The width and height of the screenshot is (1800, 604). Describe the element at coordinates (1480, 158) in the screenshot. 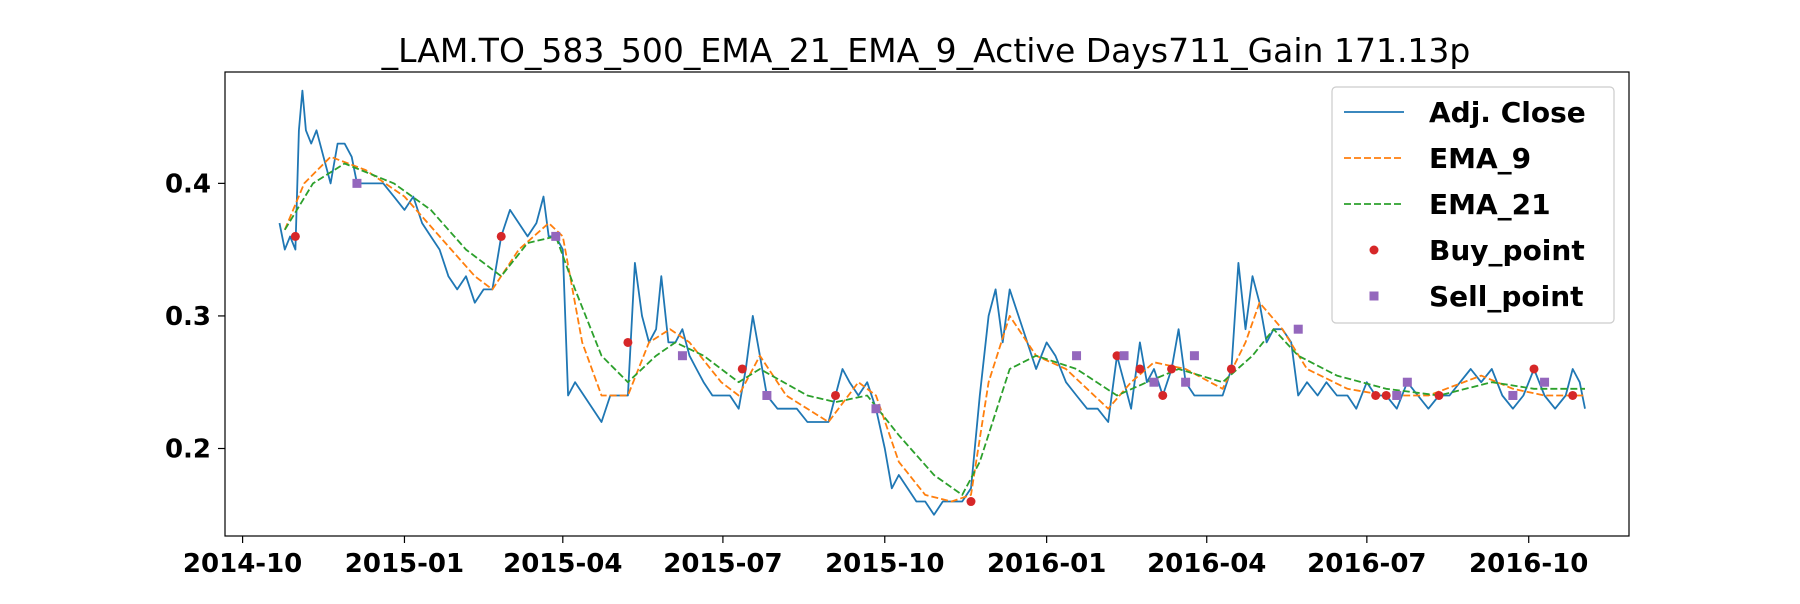

I see `legend-label: EMA_9` at that location.